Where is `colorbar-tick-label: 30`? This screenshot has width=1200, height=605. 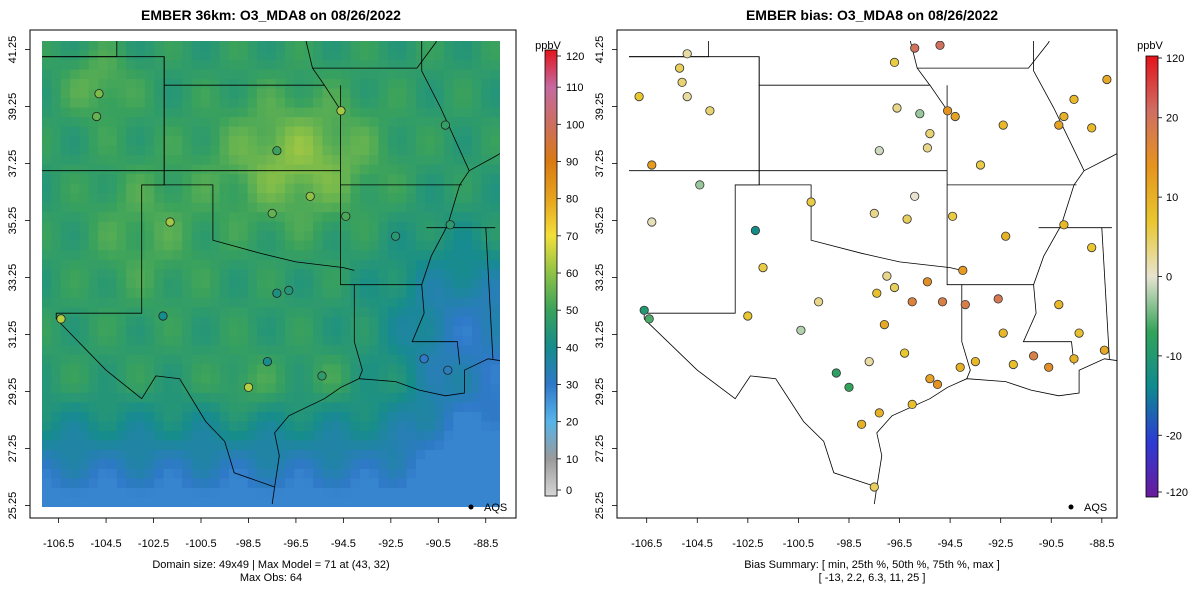 colorbar-tick-label: 30 is located at coordinates (572, 386).